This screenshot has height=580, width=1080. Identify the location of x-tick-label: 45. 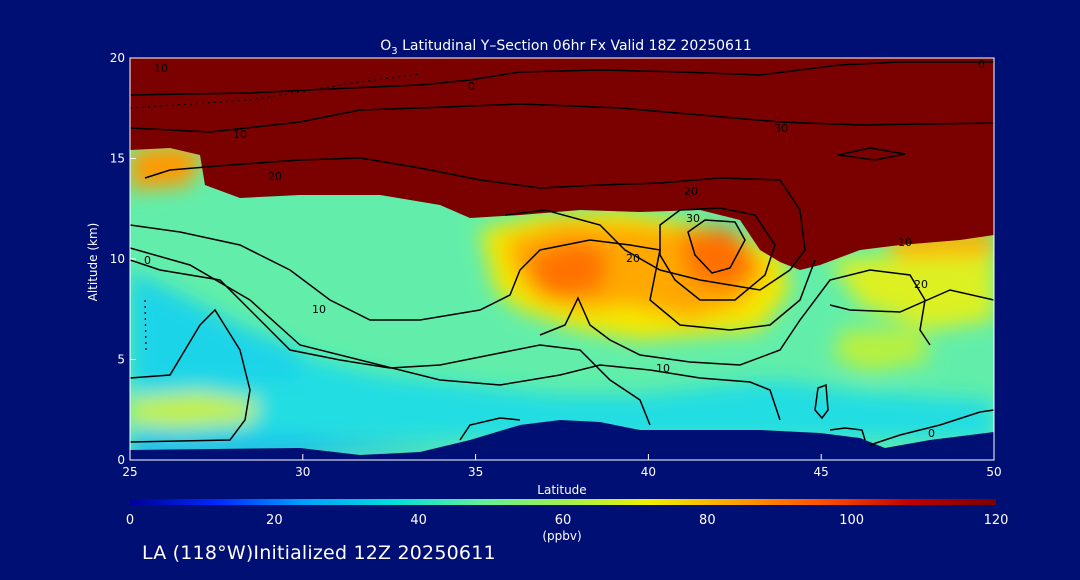
(821, 472).